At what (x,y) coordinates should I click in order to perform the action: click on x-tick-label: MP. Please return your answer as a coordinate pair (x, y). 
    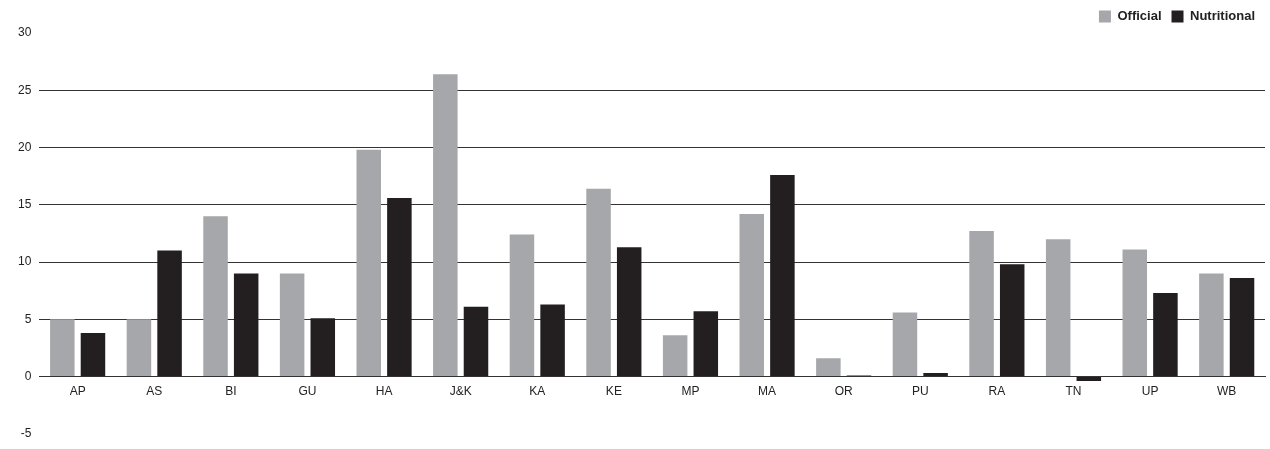
    Looking at the image, I should click on (690, 391).